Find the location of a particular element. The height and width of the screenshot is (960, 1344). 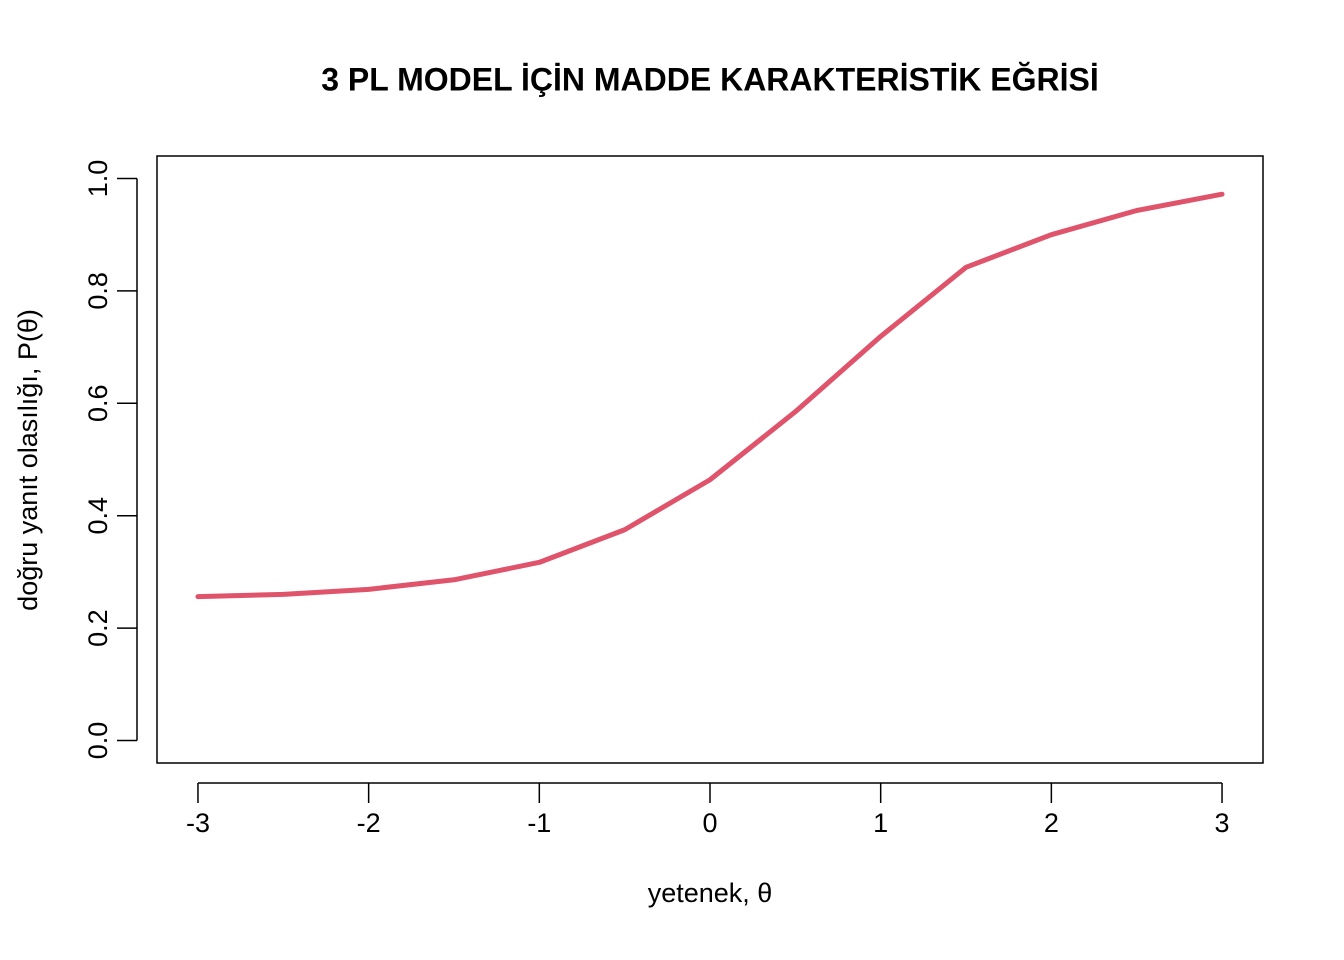

x-tick-label: 1 is located at coordinates (880, 823).